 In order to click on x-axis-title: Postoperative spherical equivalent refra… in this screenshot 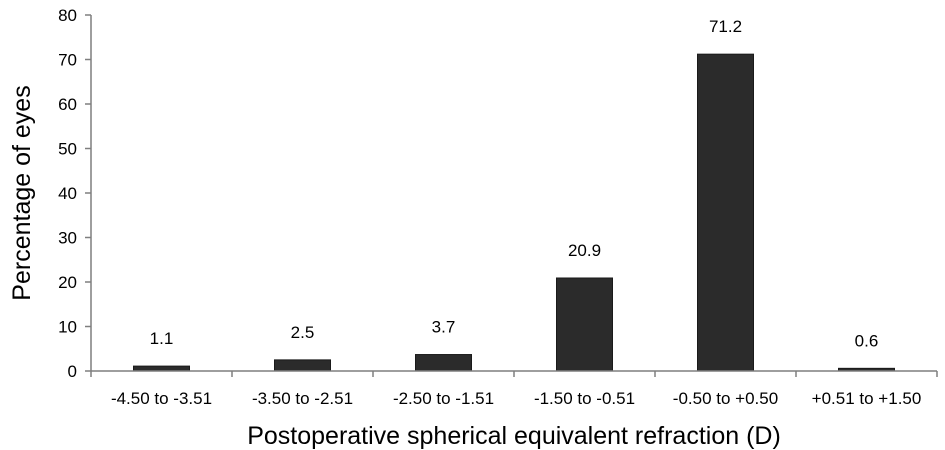, I will do `click(514, 436)`.